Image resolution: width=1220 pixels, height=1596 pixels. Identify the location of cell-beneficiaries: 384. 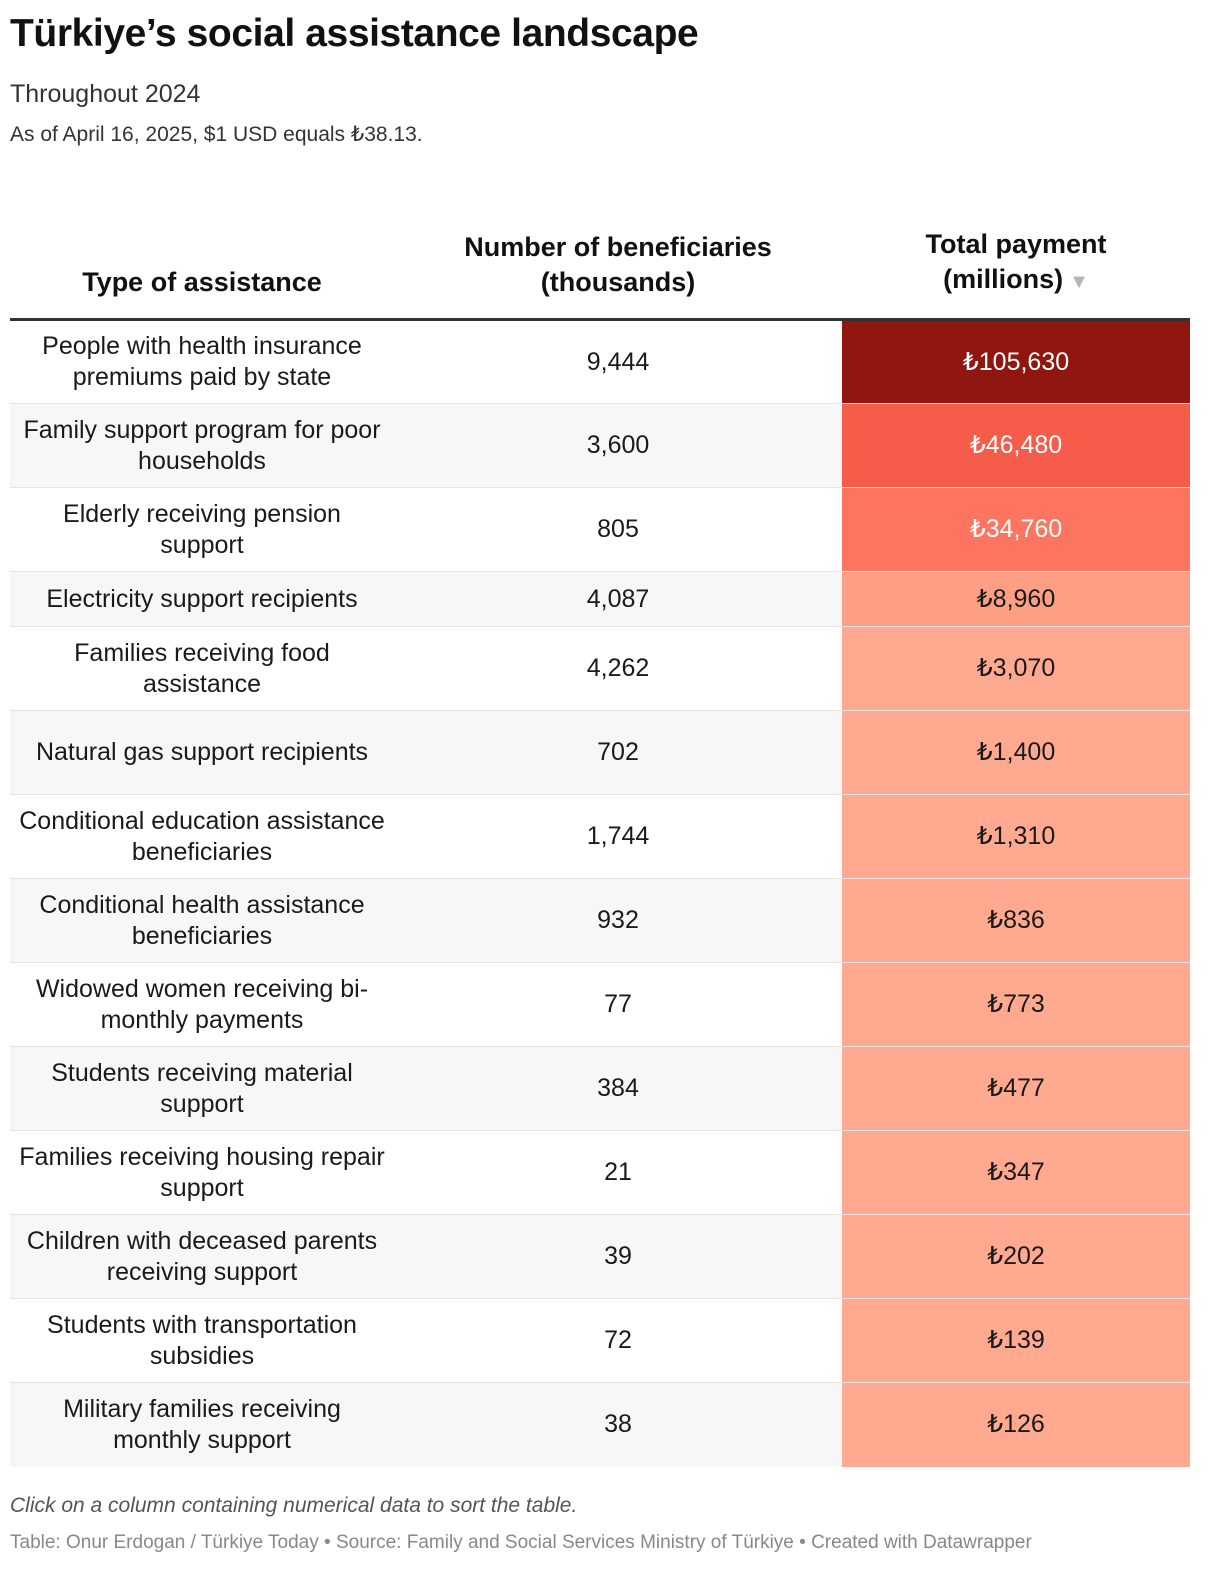
(618, 1088).